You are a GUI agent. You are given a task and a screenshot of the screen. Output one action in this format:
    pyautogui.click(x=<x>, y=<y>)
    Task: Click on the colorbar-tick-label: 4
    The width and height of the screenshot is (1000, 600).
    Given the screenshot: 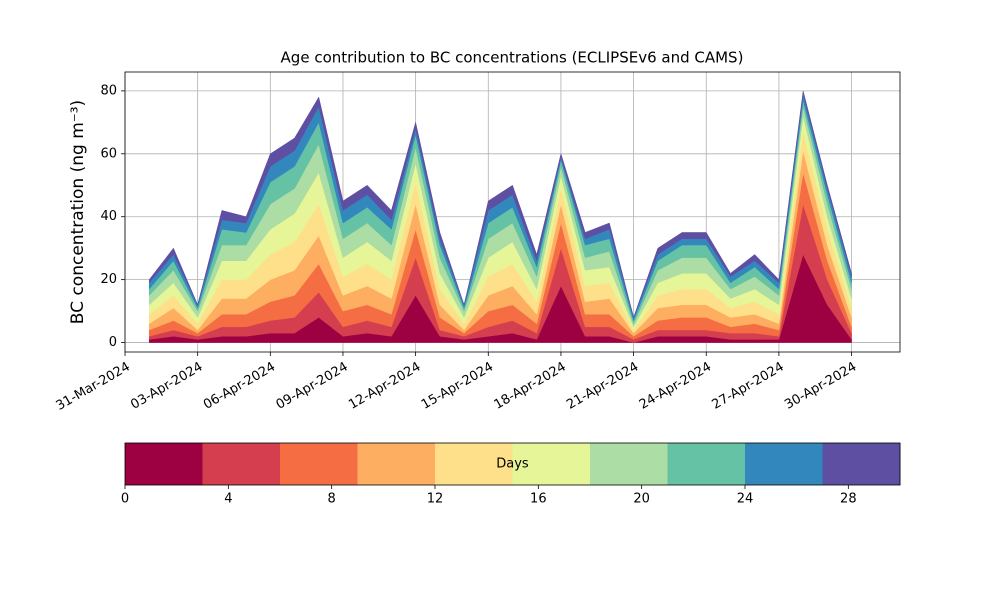 What is the action you would take?
    pyautogui.click(x=228, y=499)
    